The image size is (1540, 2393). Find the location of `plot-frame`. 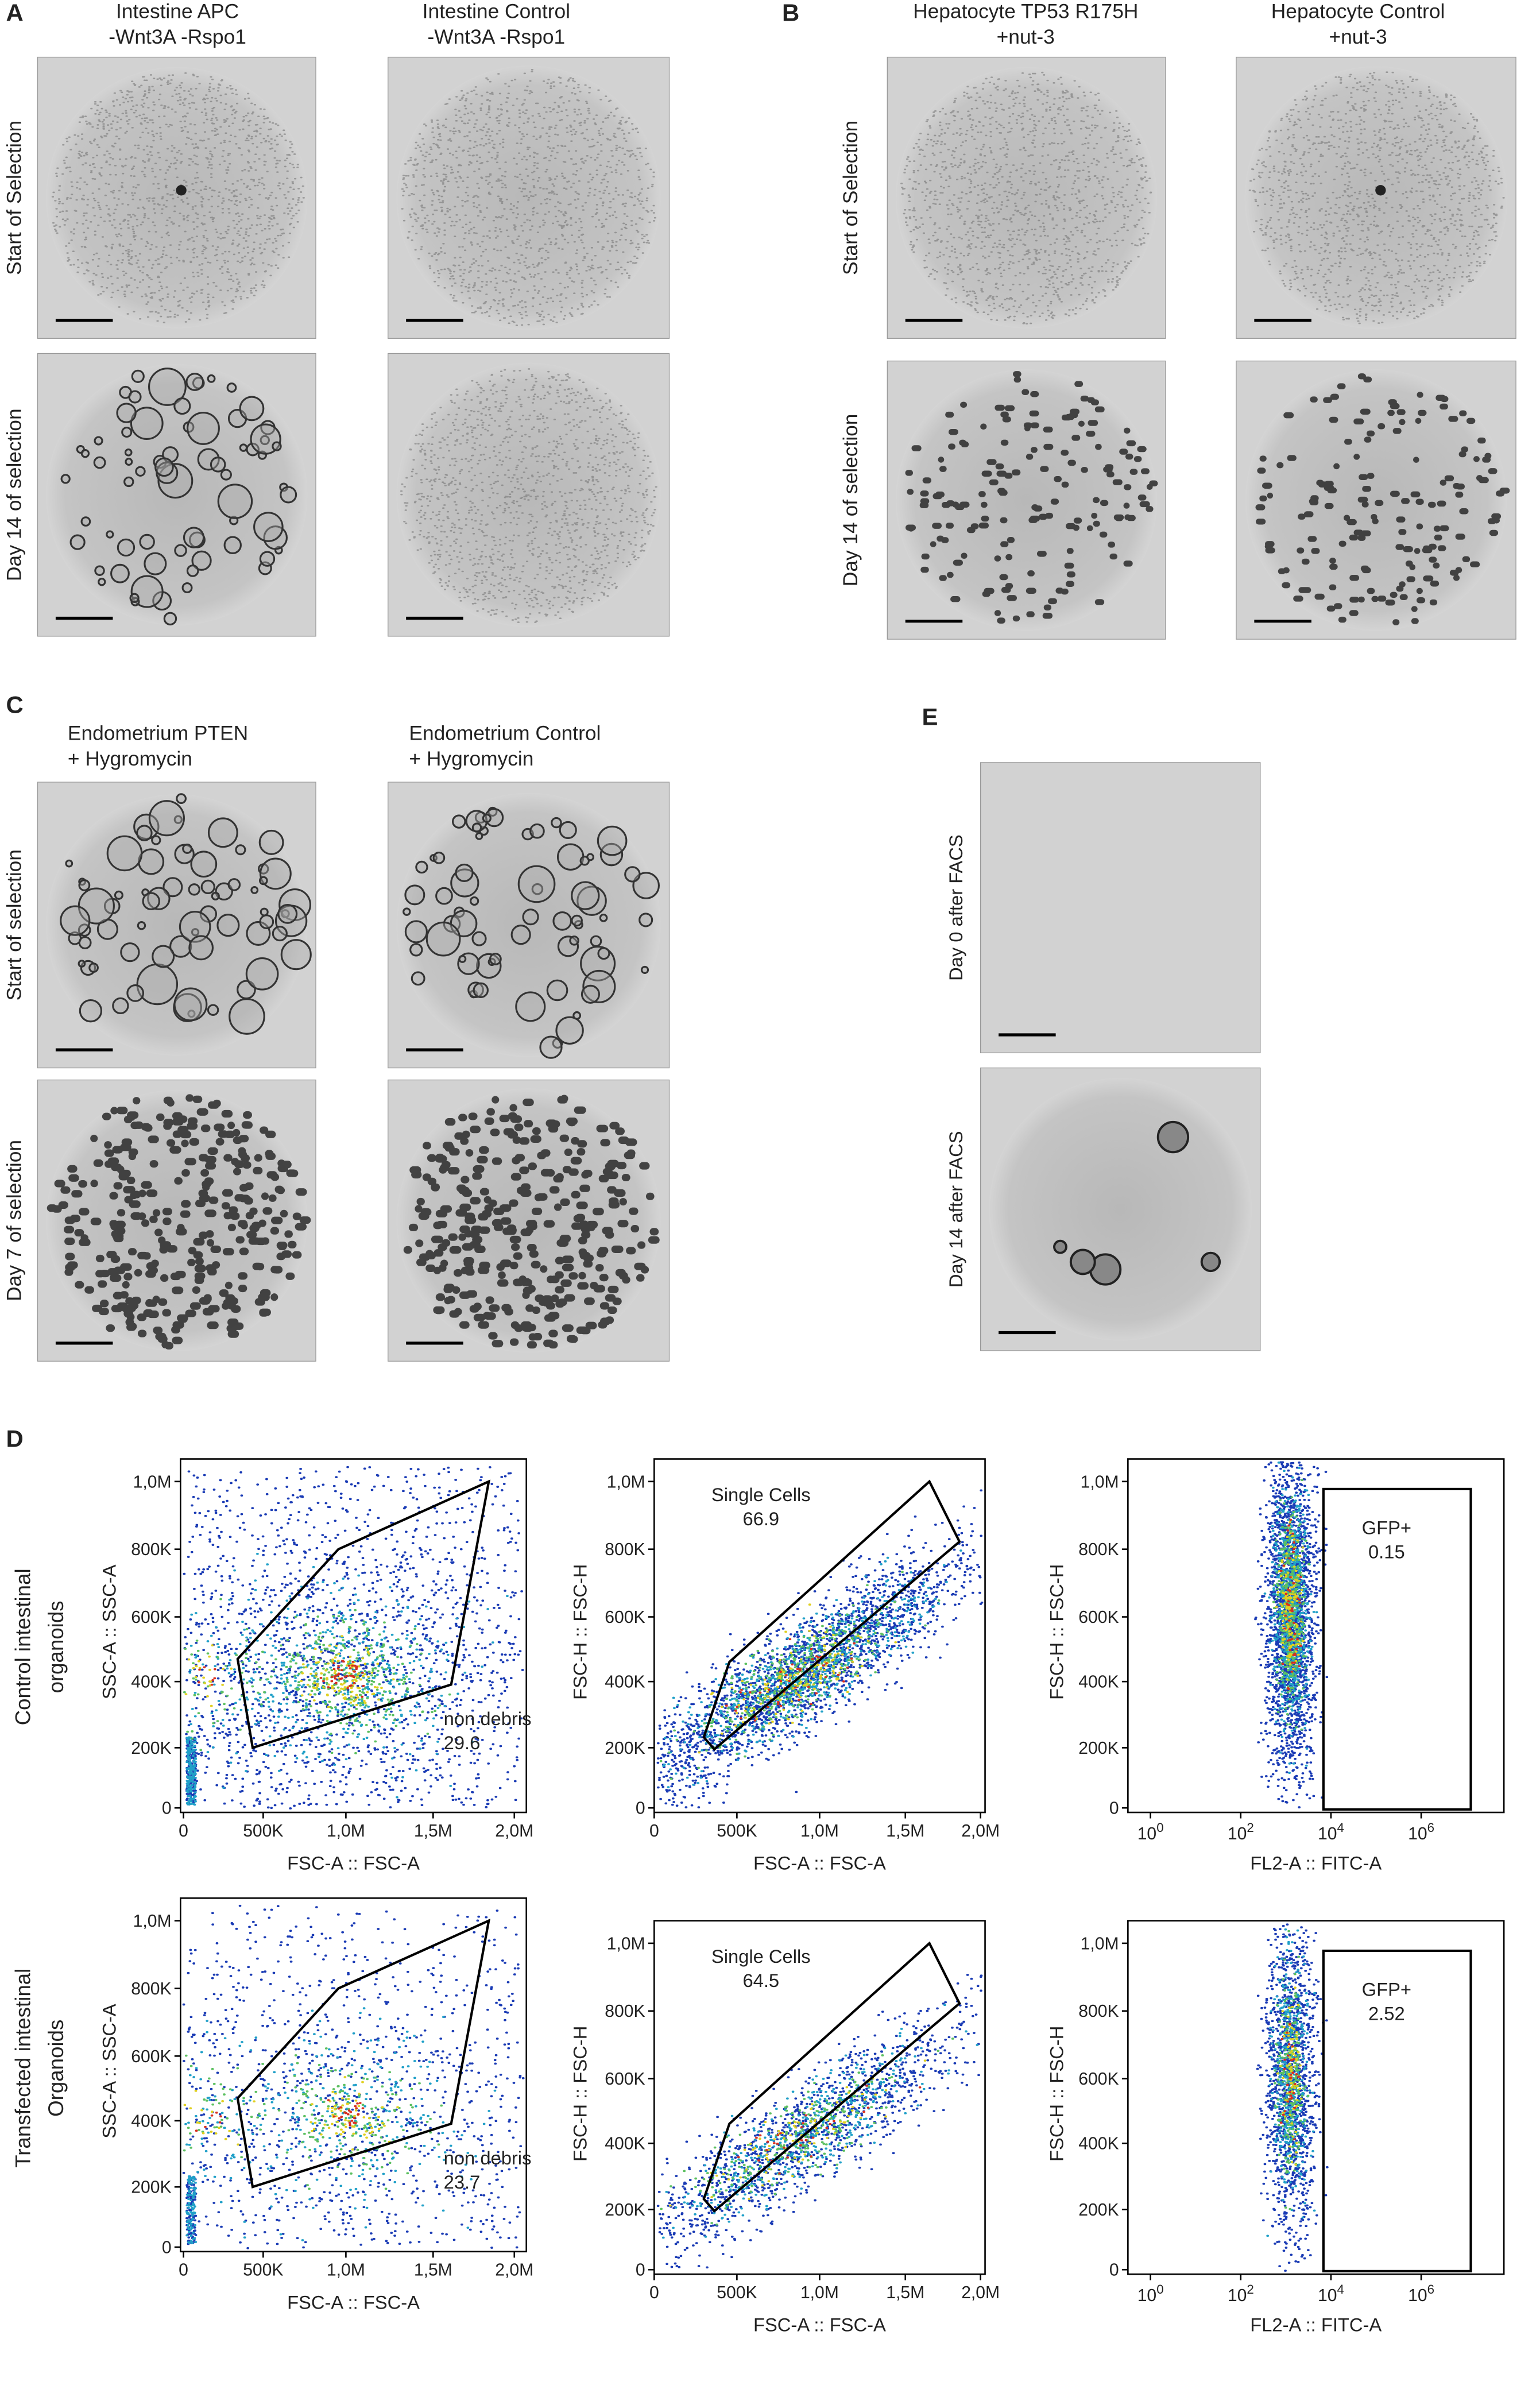

plot-frame is located at coordinates (354, 1636).